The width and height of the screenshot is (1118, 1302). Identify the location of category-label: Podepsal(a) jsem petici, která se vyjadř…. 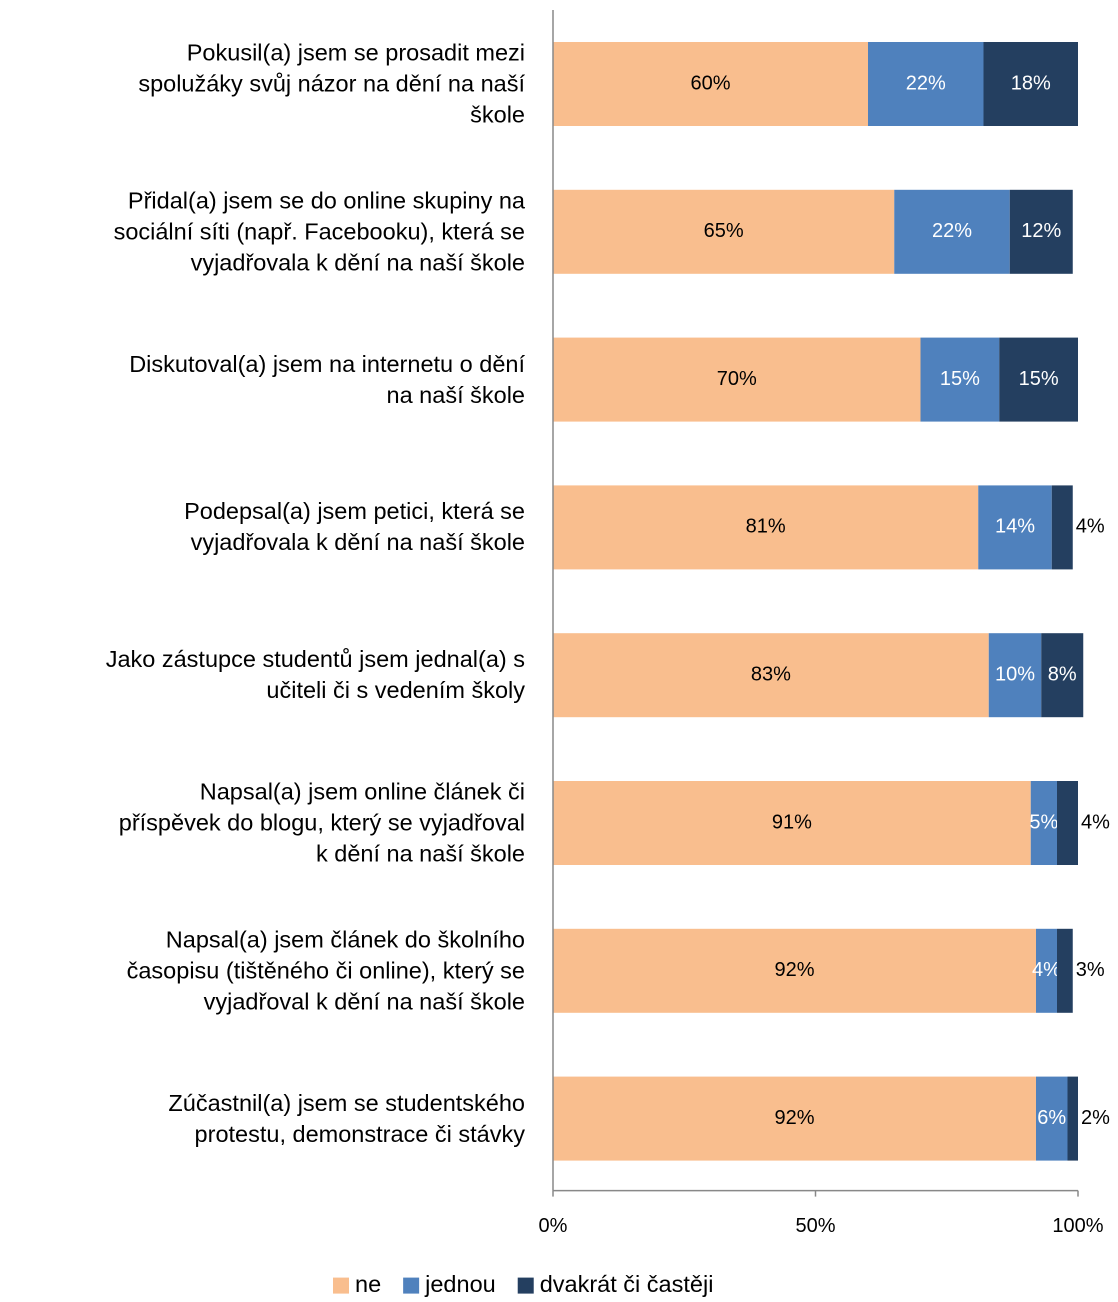
(354, 527).